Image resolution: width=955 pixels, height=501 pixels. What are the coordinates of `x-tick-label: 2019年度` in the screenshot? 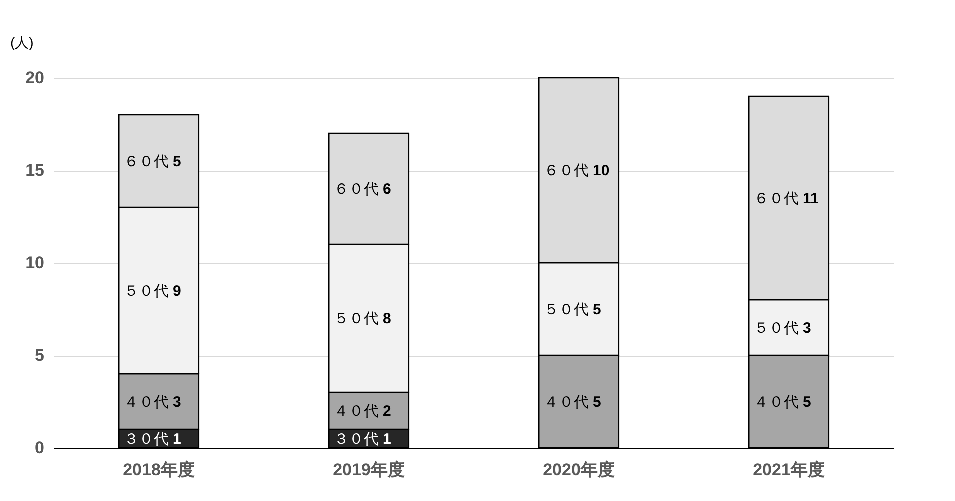 It's located at (369, 470).